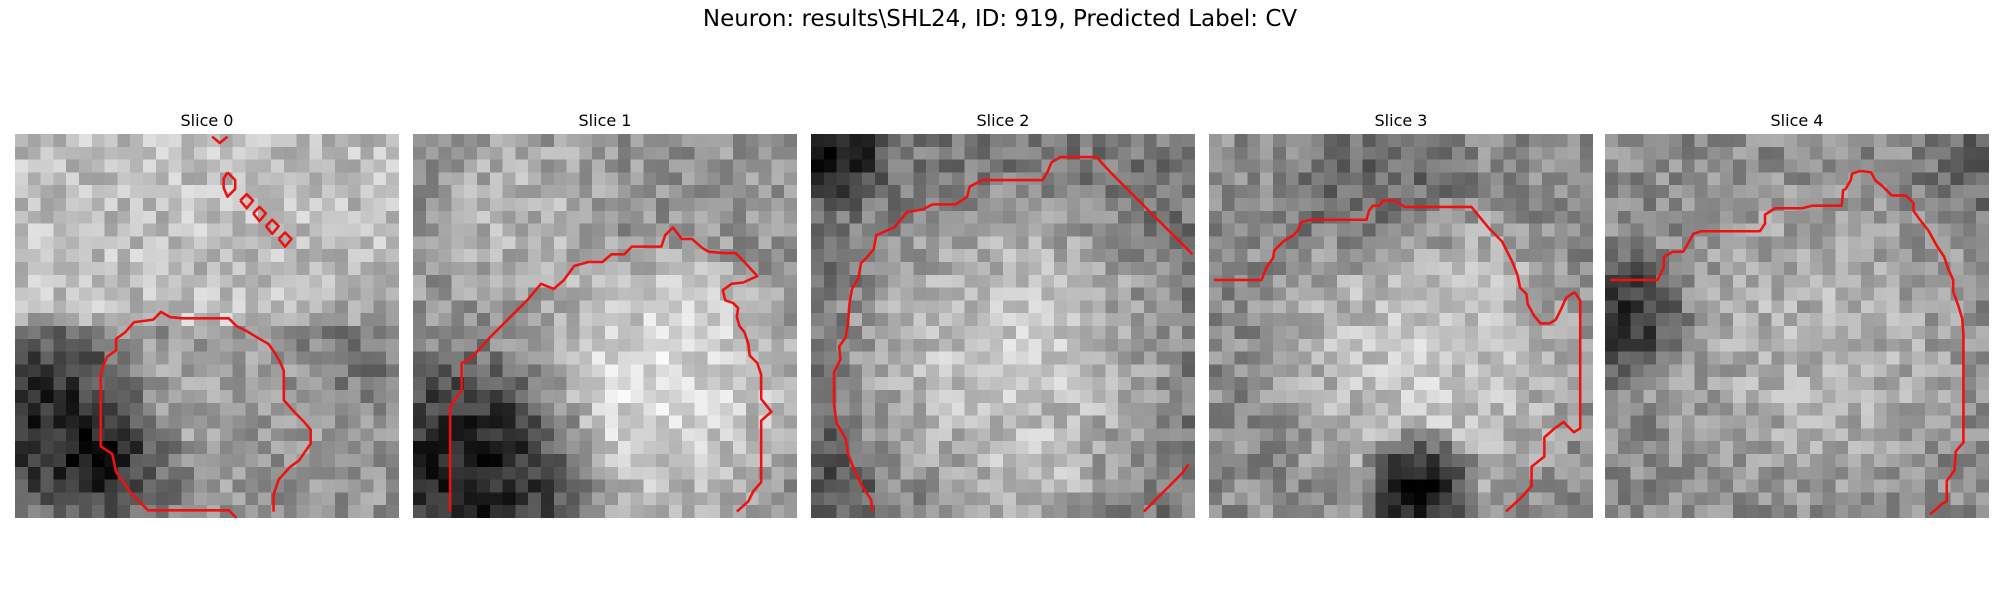 This screenshot has width=2000, height=600. I want to click on slice-title: Slice 4, so click(1797, 120).